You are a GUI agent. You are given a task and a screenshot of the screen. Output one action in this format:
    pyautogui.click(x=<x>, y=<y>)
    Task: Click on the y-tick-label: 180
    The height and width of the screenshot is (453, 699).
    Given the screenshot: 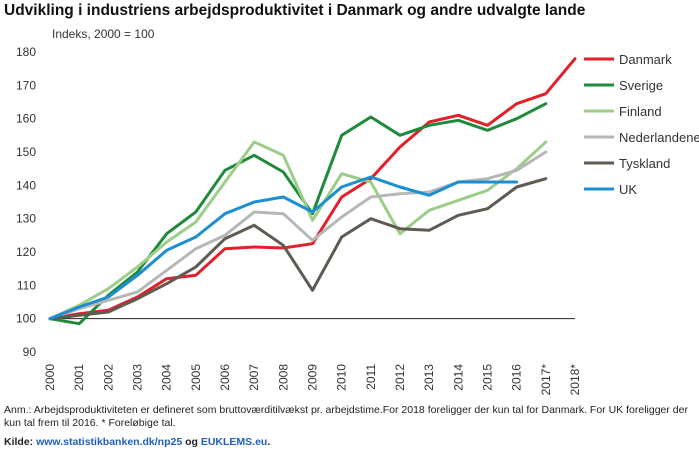 What is the action you would take?
    pyautogui.click(x=26, y=52)
    